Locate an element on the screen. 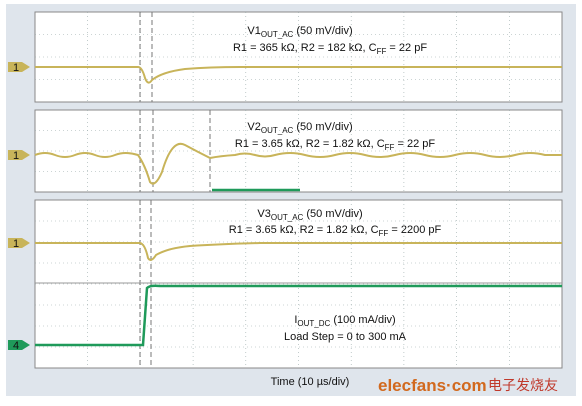  params-main: R1 = 365 kΩ, R2 = 182 kΩ, C is located at coordinates (305, 48).